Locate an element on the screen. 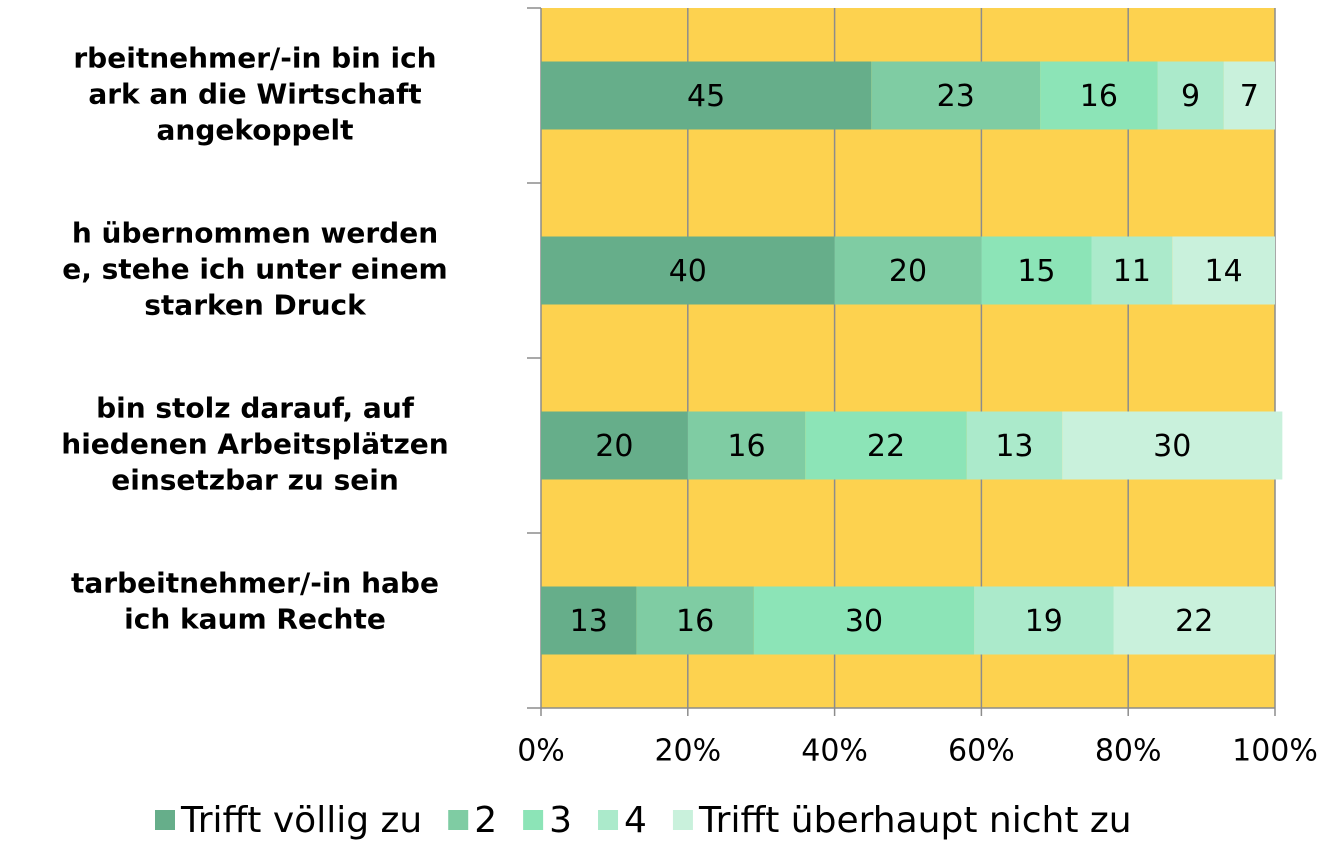  data-label: 9 is located at coordinates (1190, 96).